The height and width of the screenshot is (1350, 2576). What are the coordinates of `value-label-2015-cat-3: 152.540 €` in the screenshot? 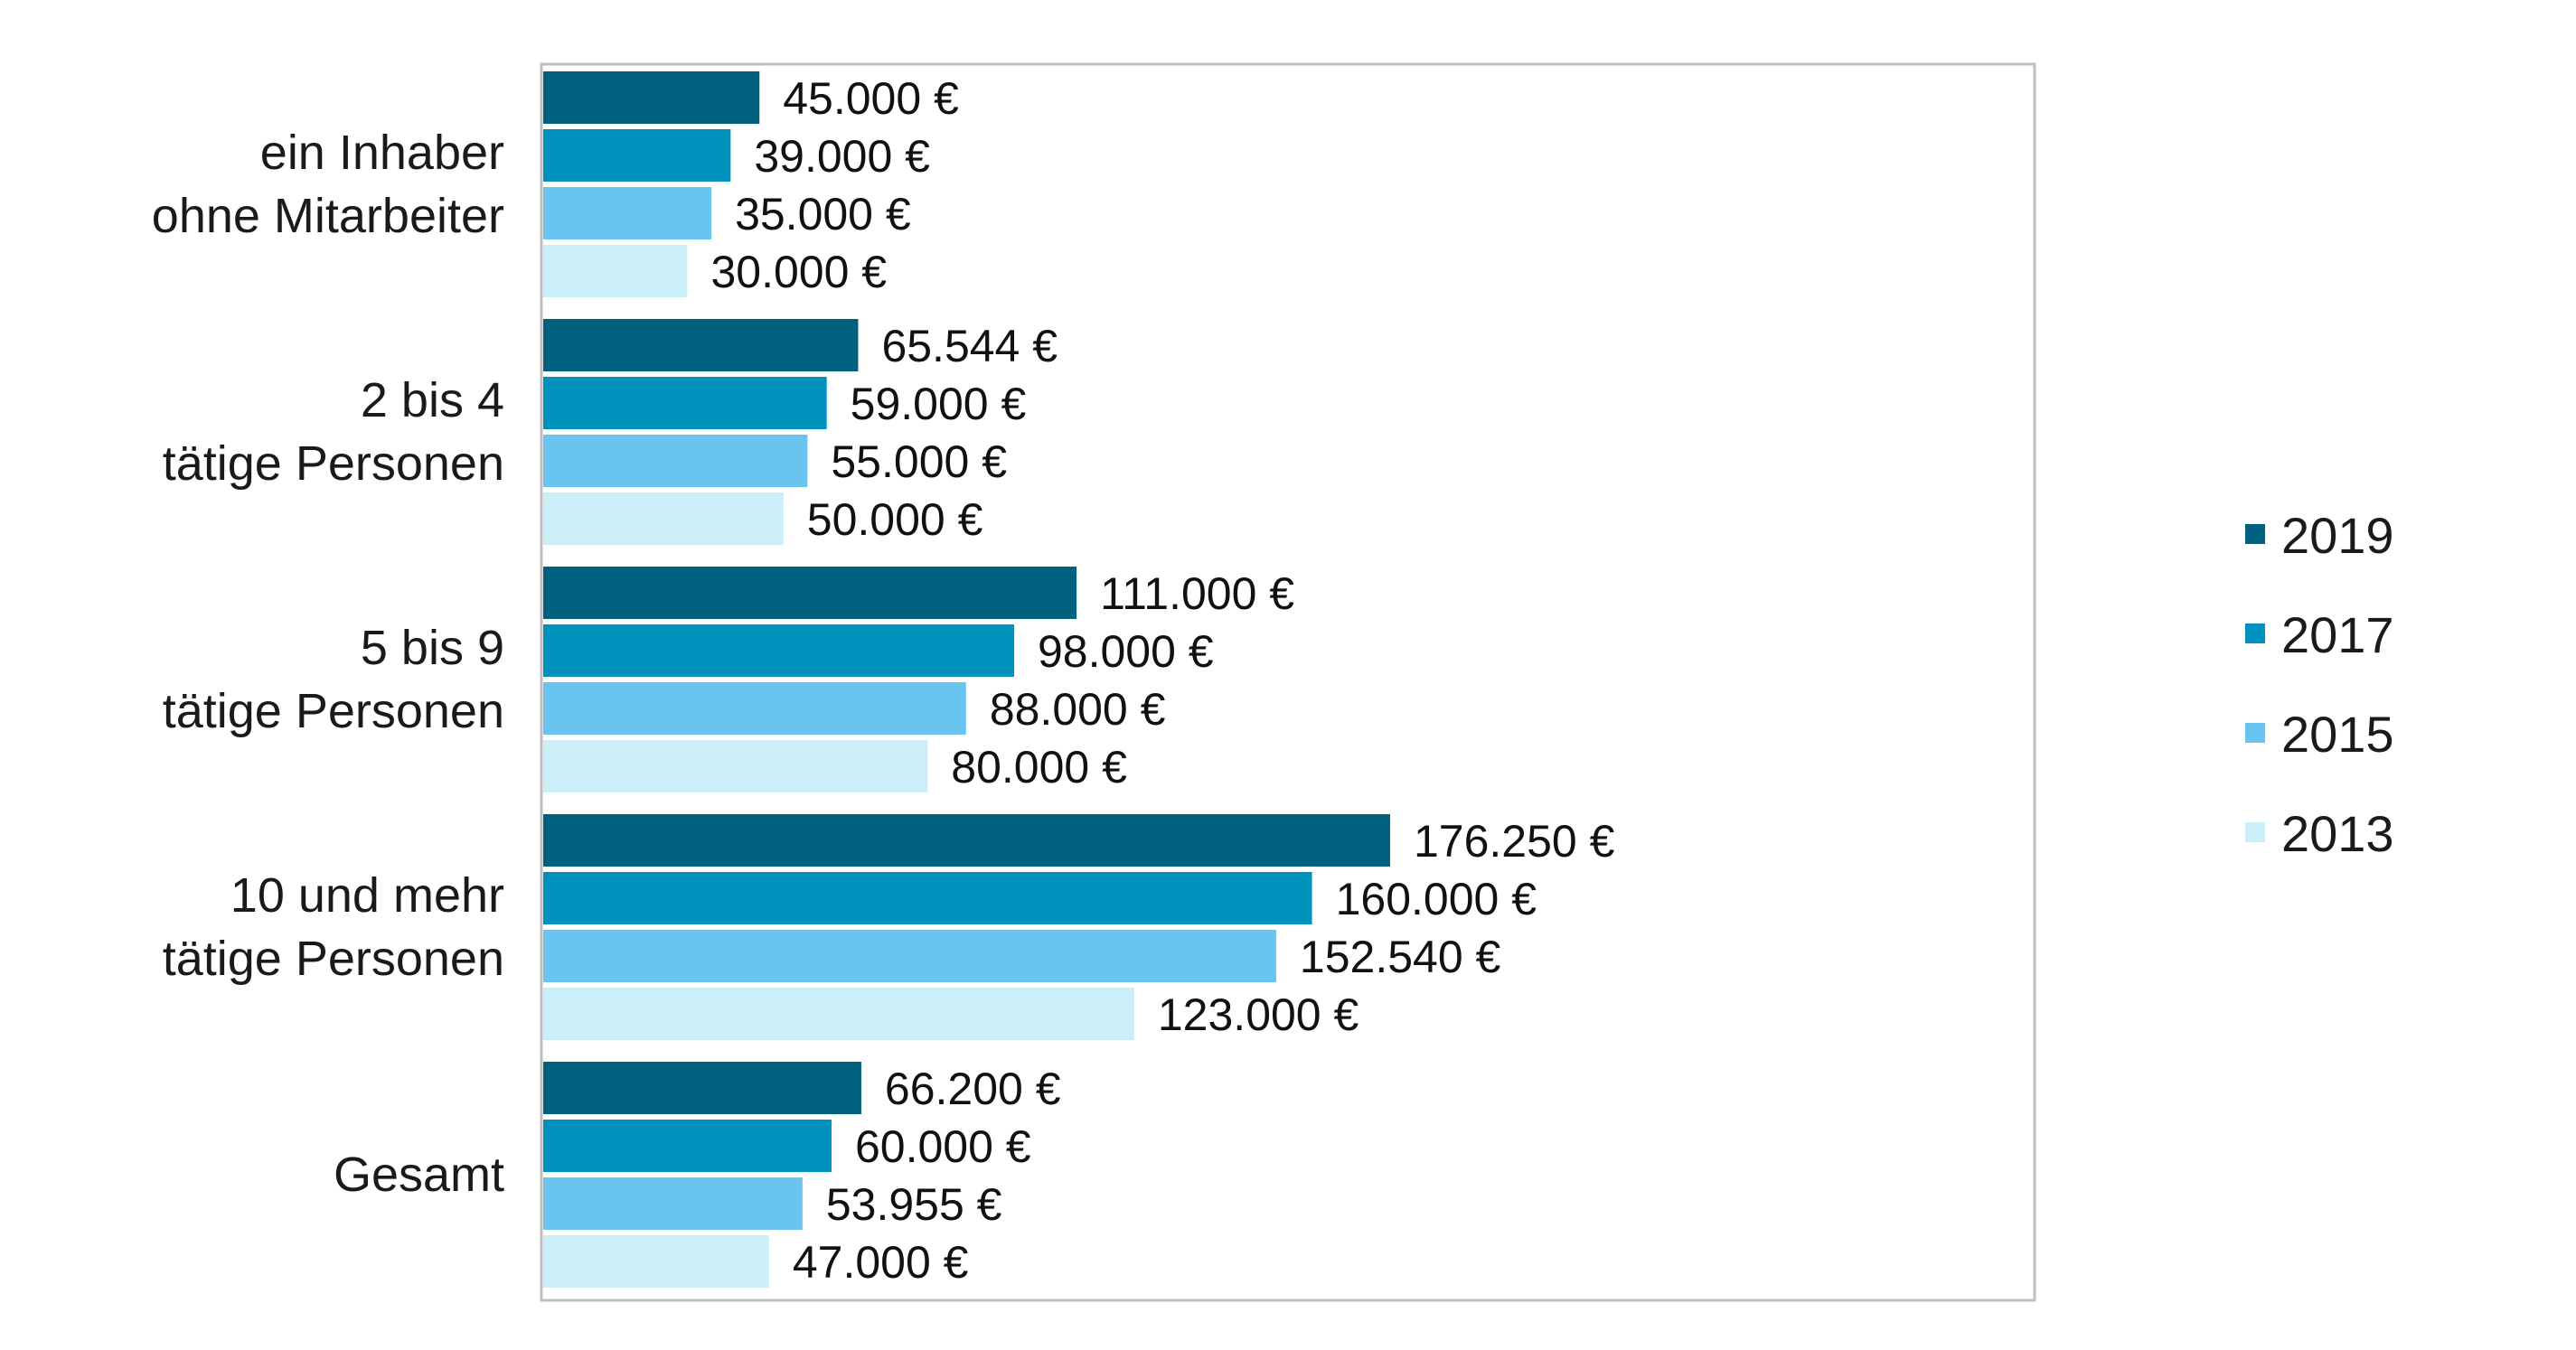 It's located at (1400, 957).